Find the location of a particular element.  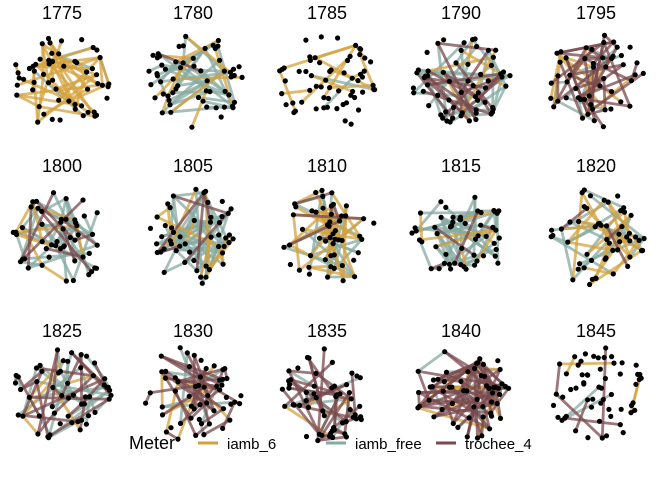

edge-layer is located at coordinates (463, 395).